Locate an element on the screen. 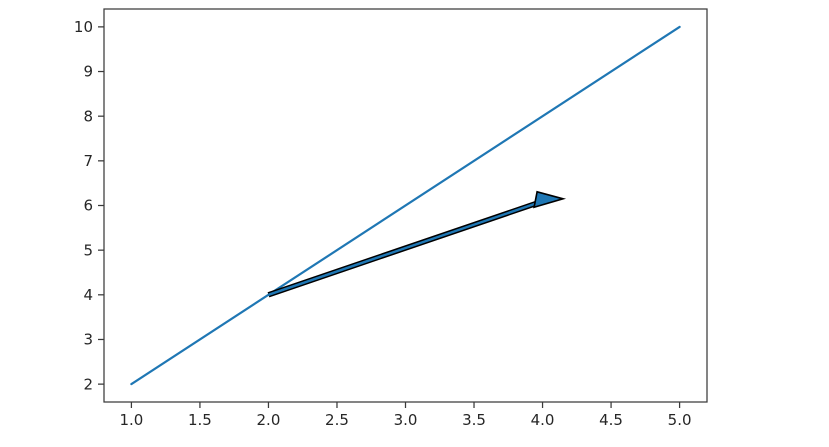  x-axis-tick-label: 5.0 is located at coordinates (680, 420).